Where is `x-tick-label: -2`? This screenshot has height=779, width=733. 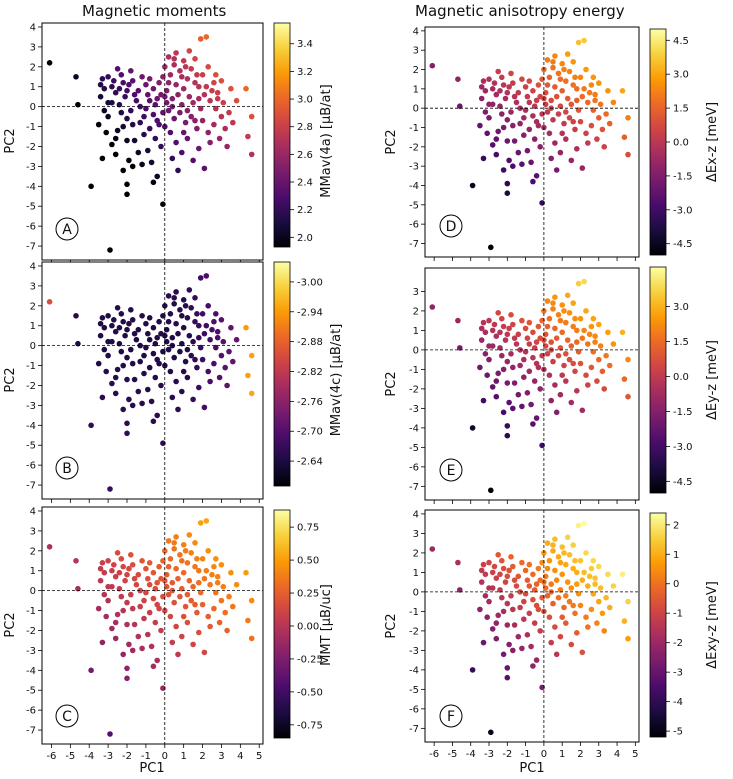 x-tick-label: -2 is located at coordinates (507, 754).